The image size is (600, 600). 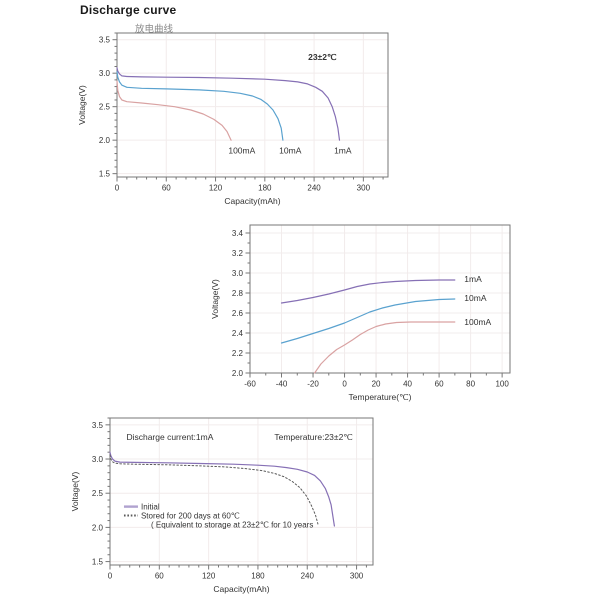 I want to click on y-tick-label: 2.8, so click(x=238, y=293).